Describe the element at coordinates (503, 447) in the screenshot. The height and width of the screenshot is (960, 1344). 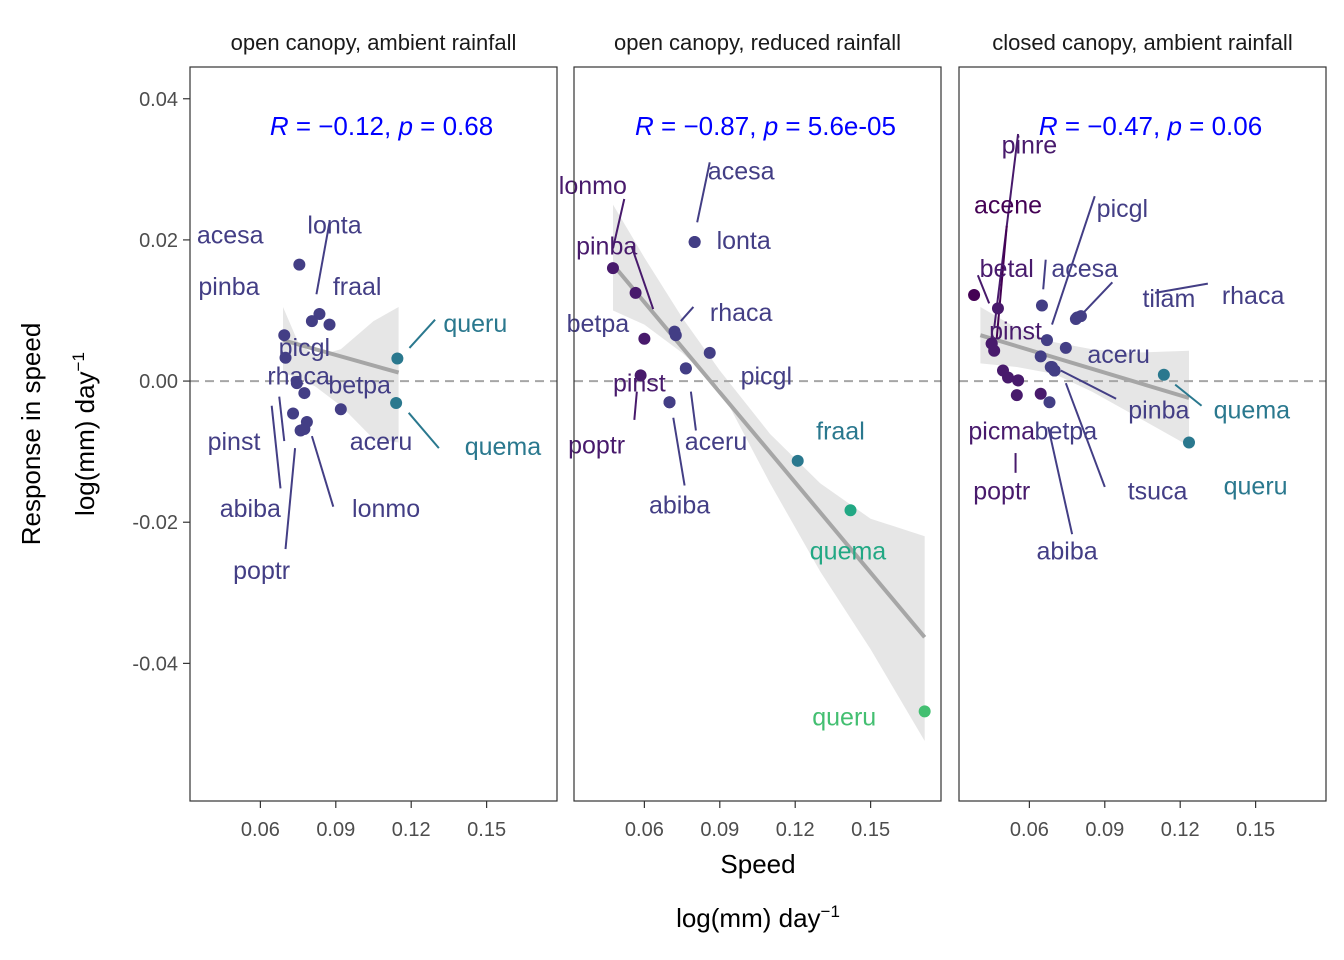
I see `point-label: quema` at that location.